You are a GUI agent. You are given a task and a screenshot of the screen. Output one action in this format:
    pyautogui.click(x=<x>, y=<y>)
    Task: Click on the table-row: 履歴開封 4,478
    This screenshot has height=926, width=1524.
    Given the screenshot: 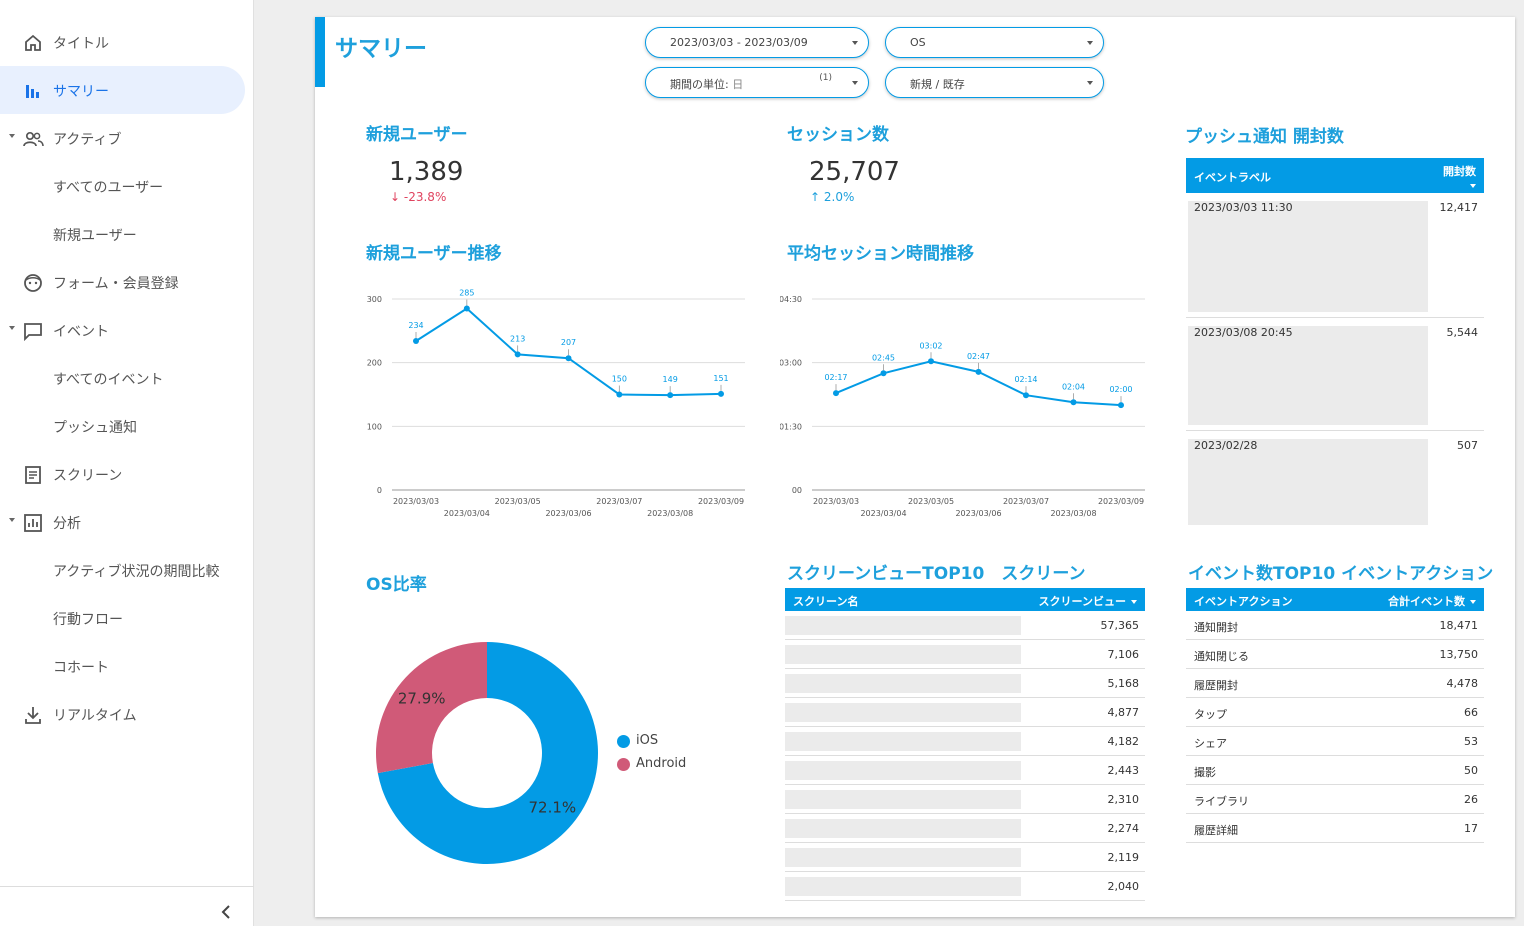 What is the action you would take?
    pyautogui.click(x=1335, y=683)
    